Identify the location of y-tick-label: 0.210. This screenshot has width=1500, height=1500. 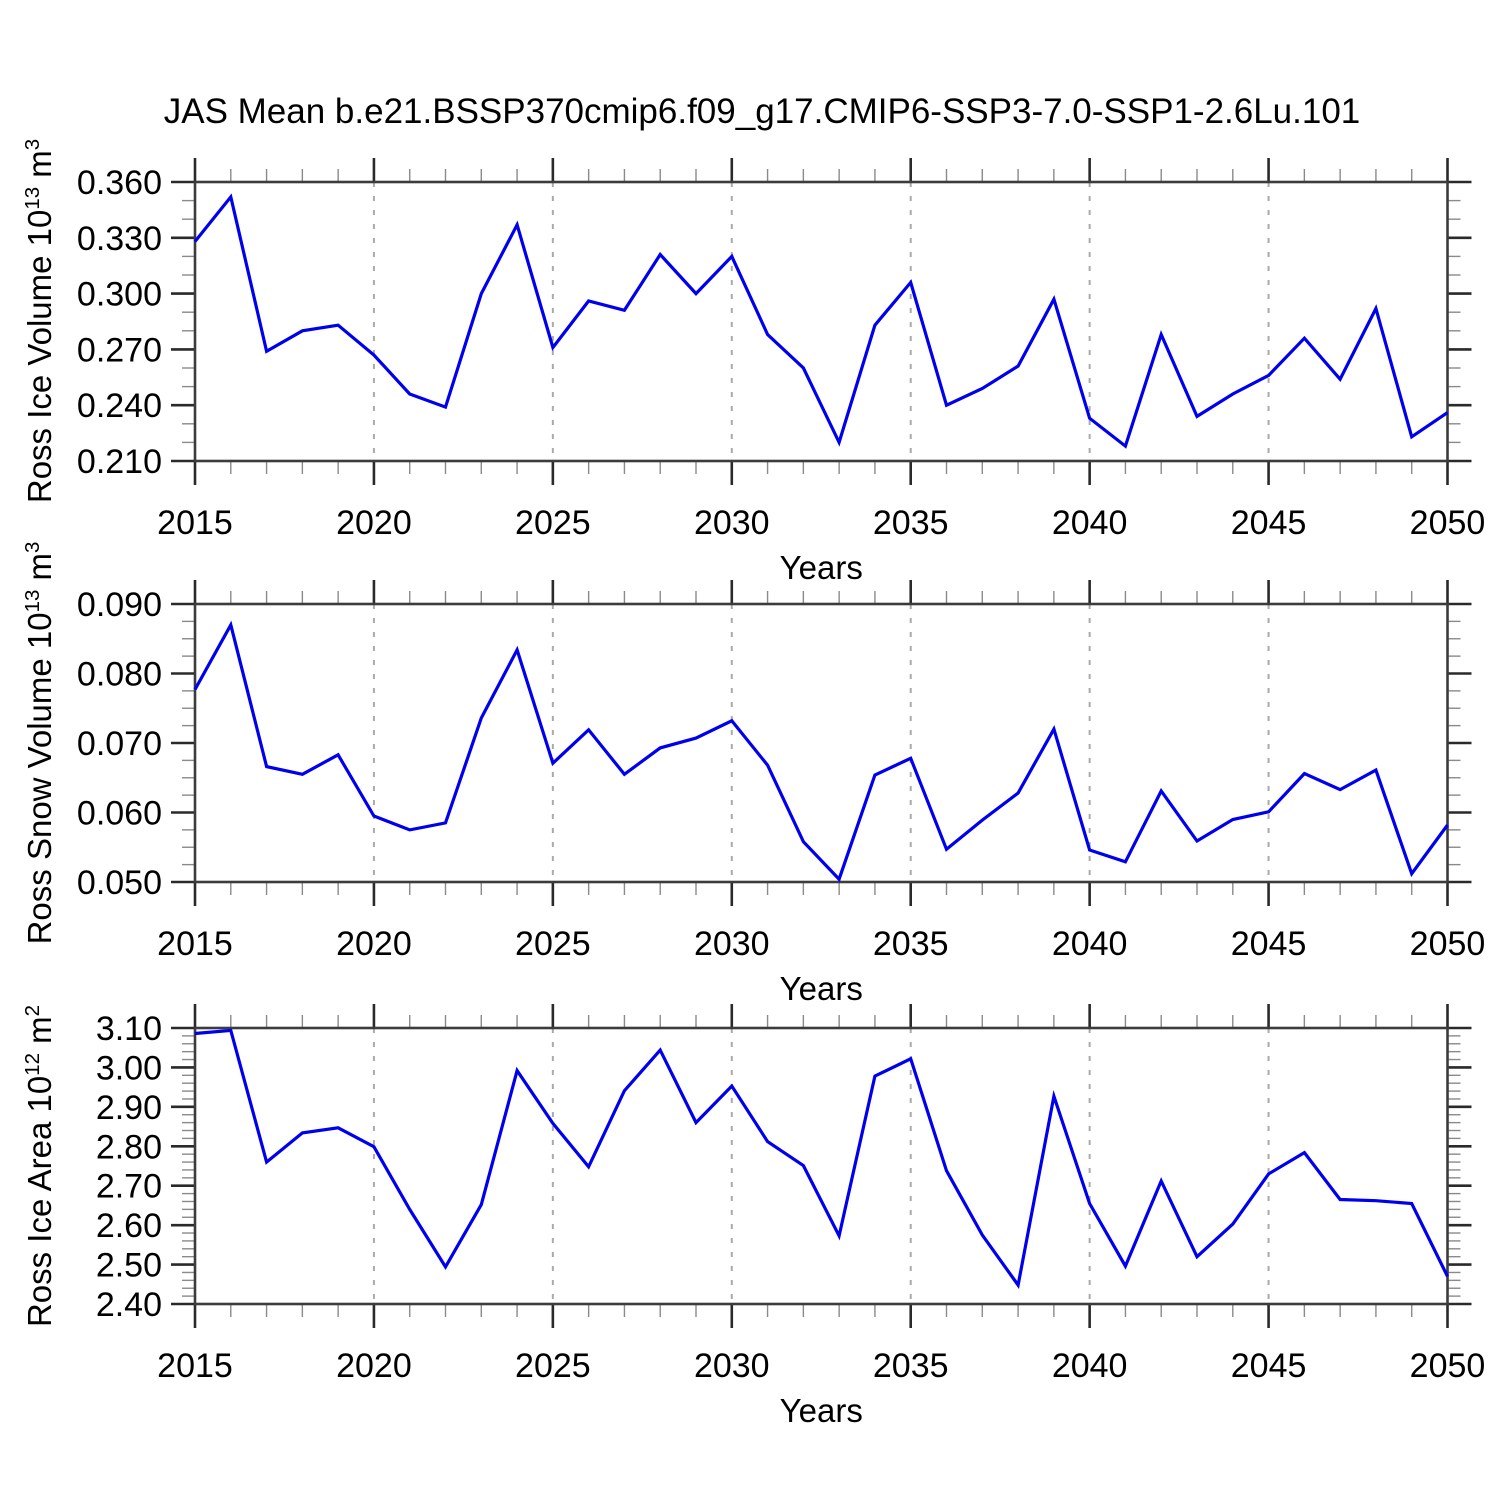
(119, 462).